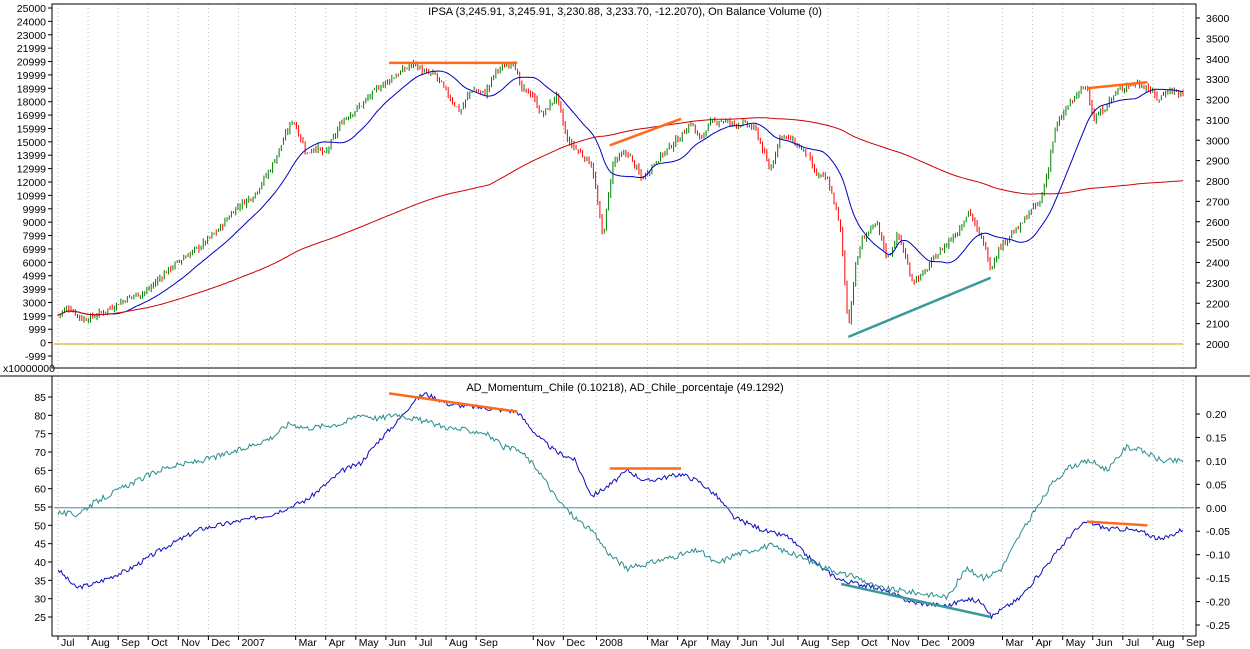 Image resolution: width=1250 pixels, height=649 pixels. I want to click on y-left-tick-label: 15000, so click(31, 143).